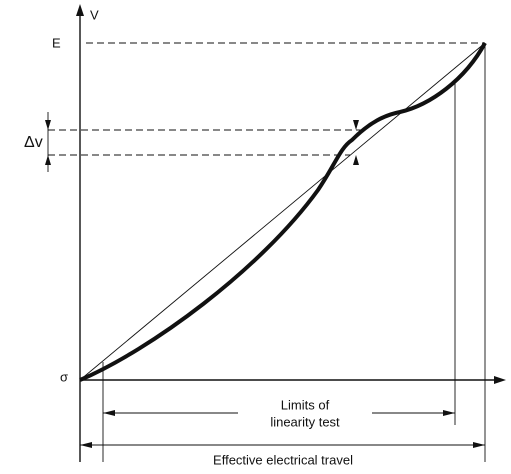 The image size is (511, 474). I want to click on v-label: V, so click(94, 14).